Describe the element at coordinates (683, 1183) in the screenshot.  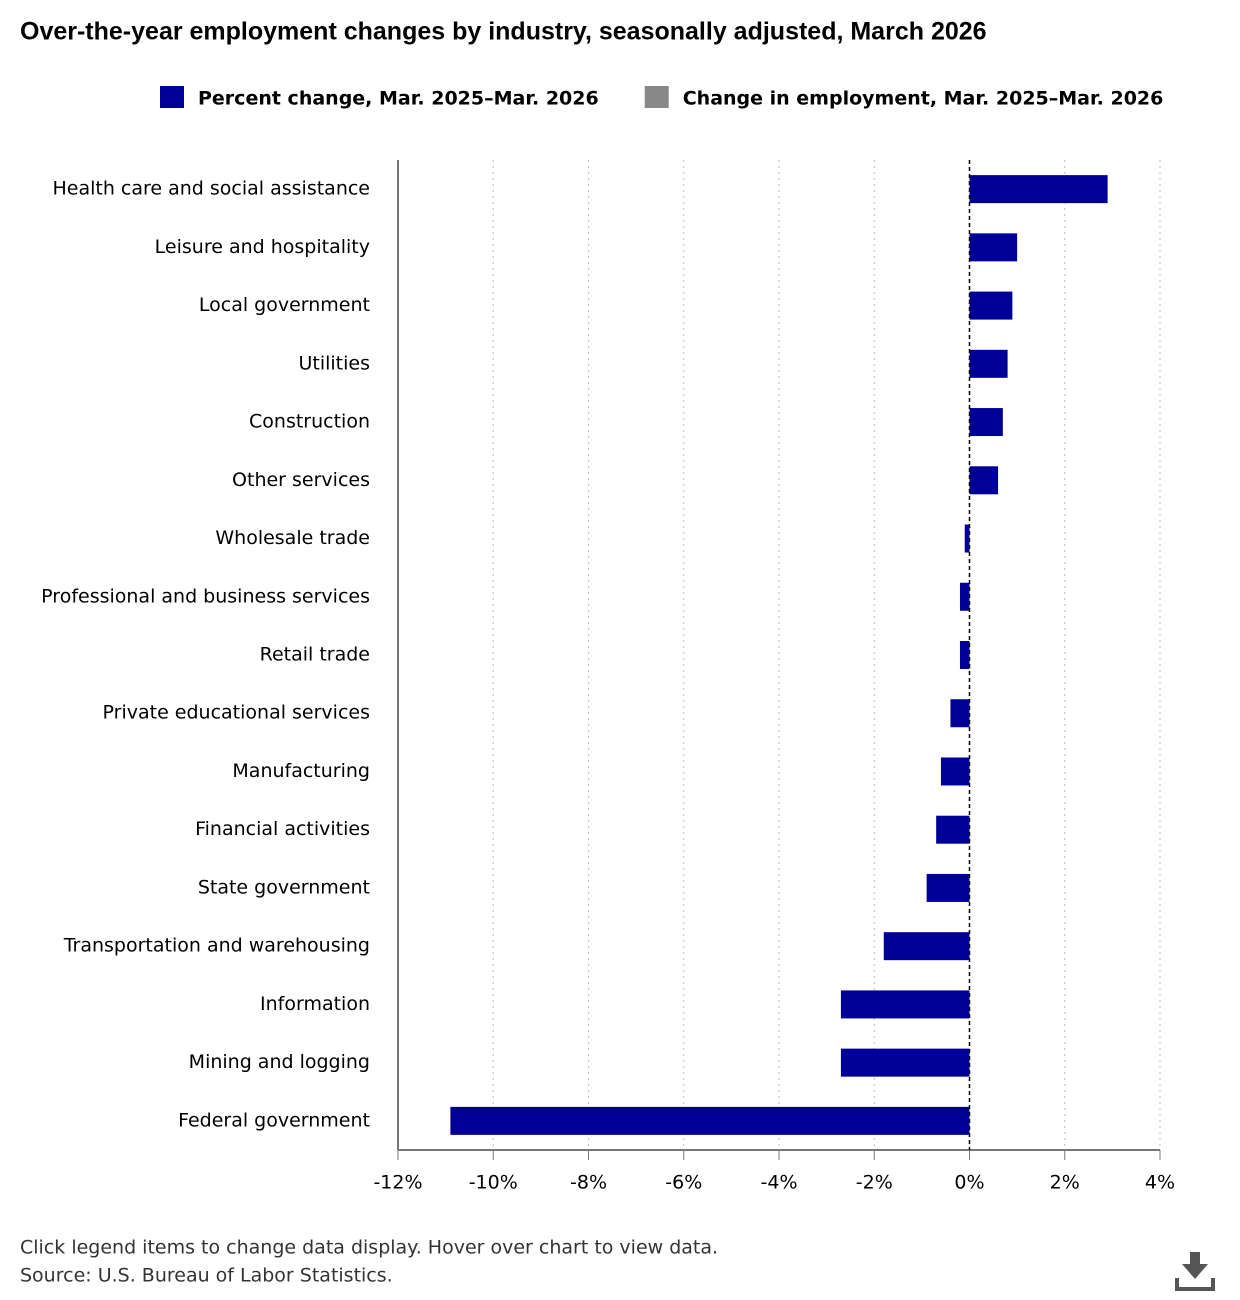
I see `x-tick-label: -6%` at that location.